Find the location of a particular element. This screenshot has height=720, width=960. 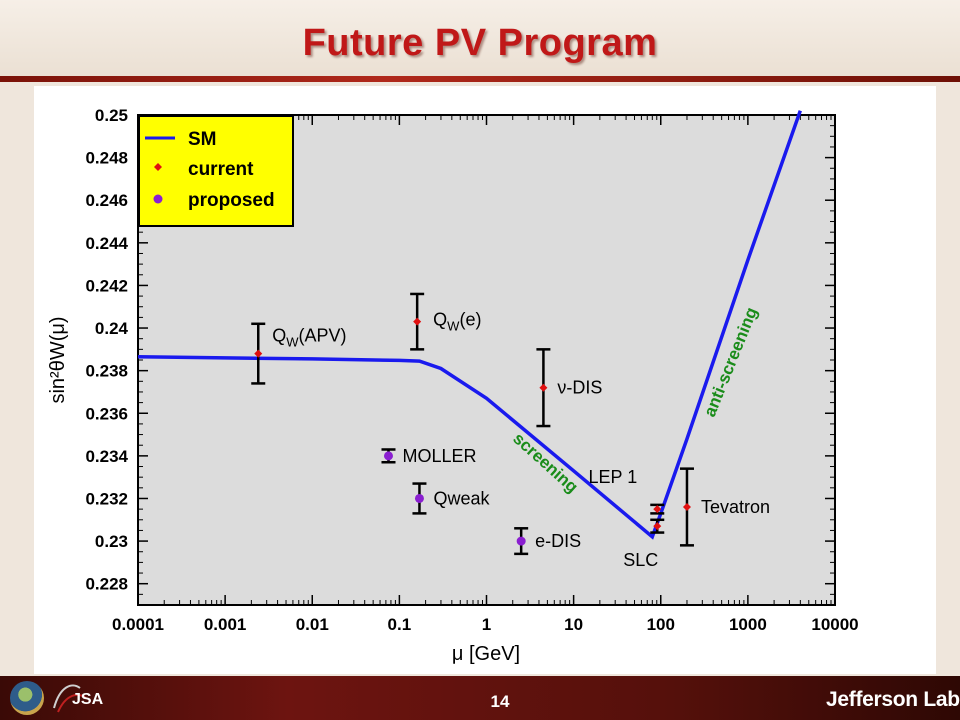

y-tick-label: 0.234 is located at coordinates (106, 456).